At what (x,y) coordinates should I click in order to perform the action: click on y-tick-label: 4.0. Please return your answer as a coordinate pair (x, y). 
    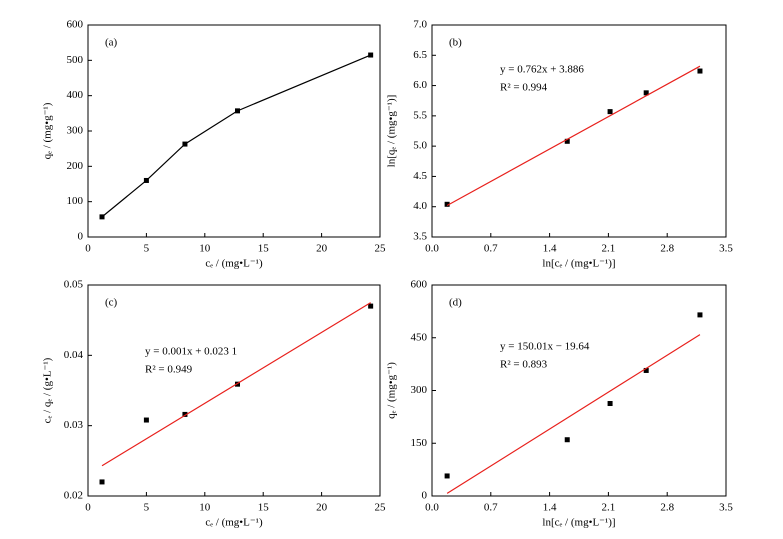
    Looking at the image, I should click on (420, 206).